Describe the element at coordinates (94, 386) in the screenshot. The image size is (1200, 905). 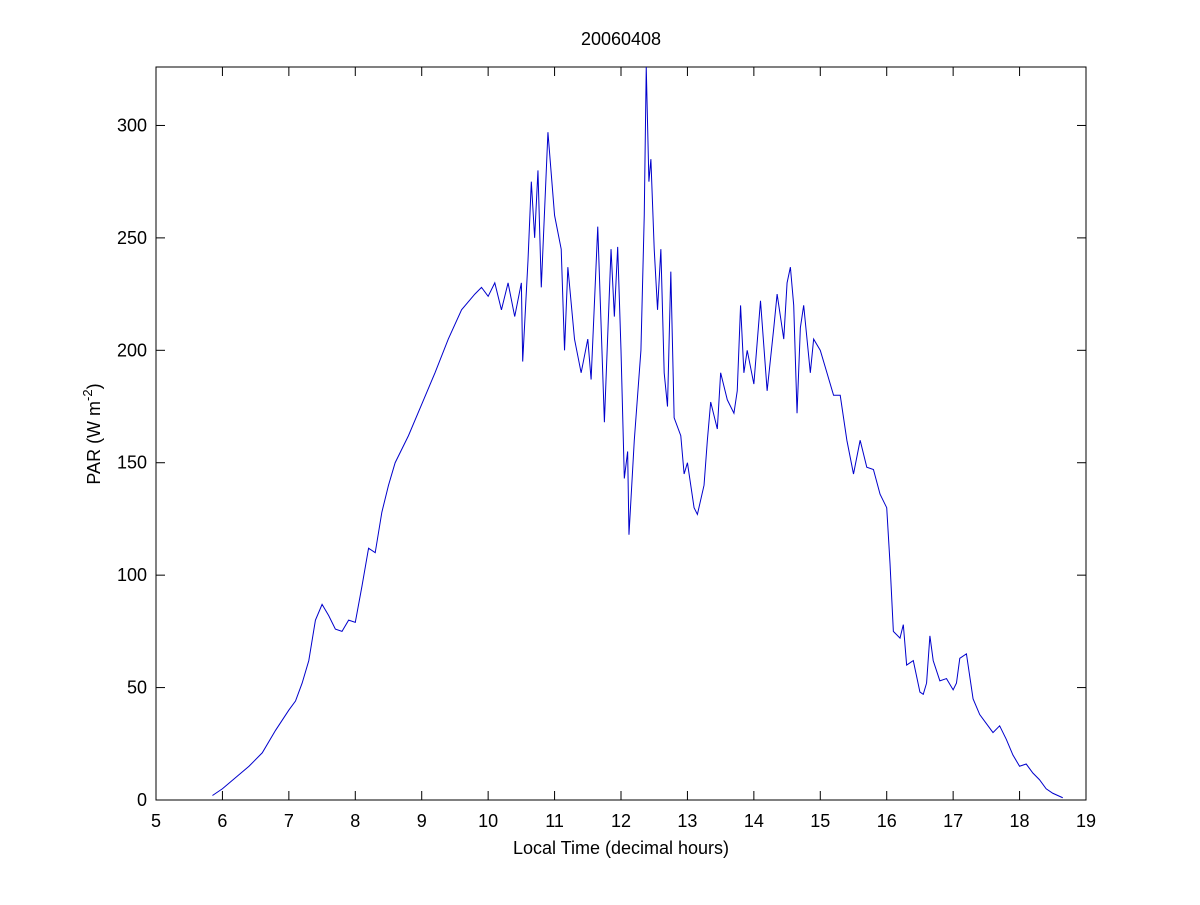
I see `y-label-suffix: )` at that location.